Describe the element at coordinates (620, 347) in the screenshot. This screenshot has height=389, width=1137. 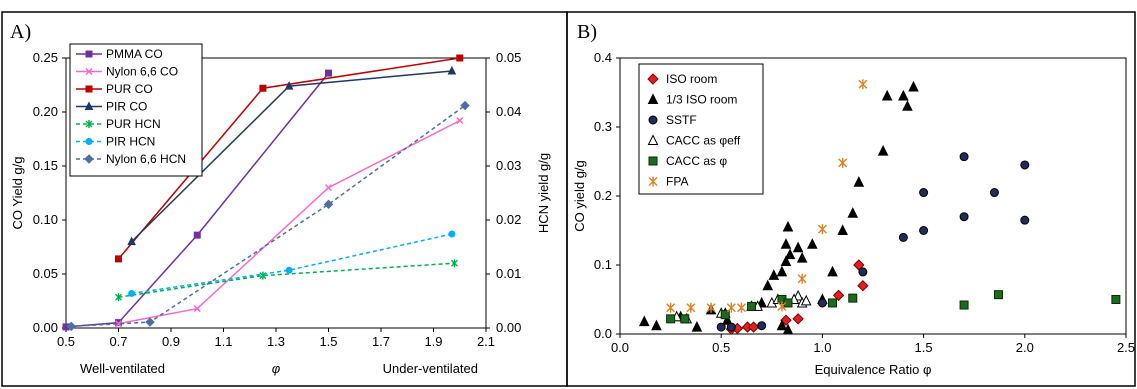
I see `x-tick-label-b: 0.0` at that location.